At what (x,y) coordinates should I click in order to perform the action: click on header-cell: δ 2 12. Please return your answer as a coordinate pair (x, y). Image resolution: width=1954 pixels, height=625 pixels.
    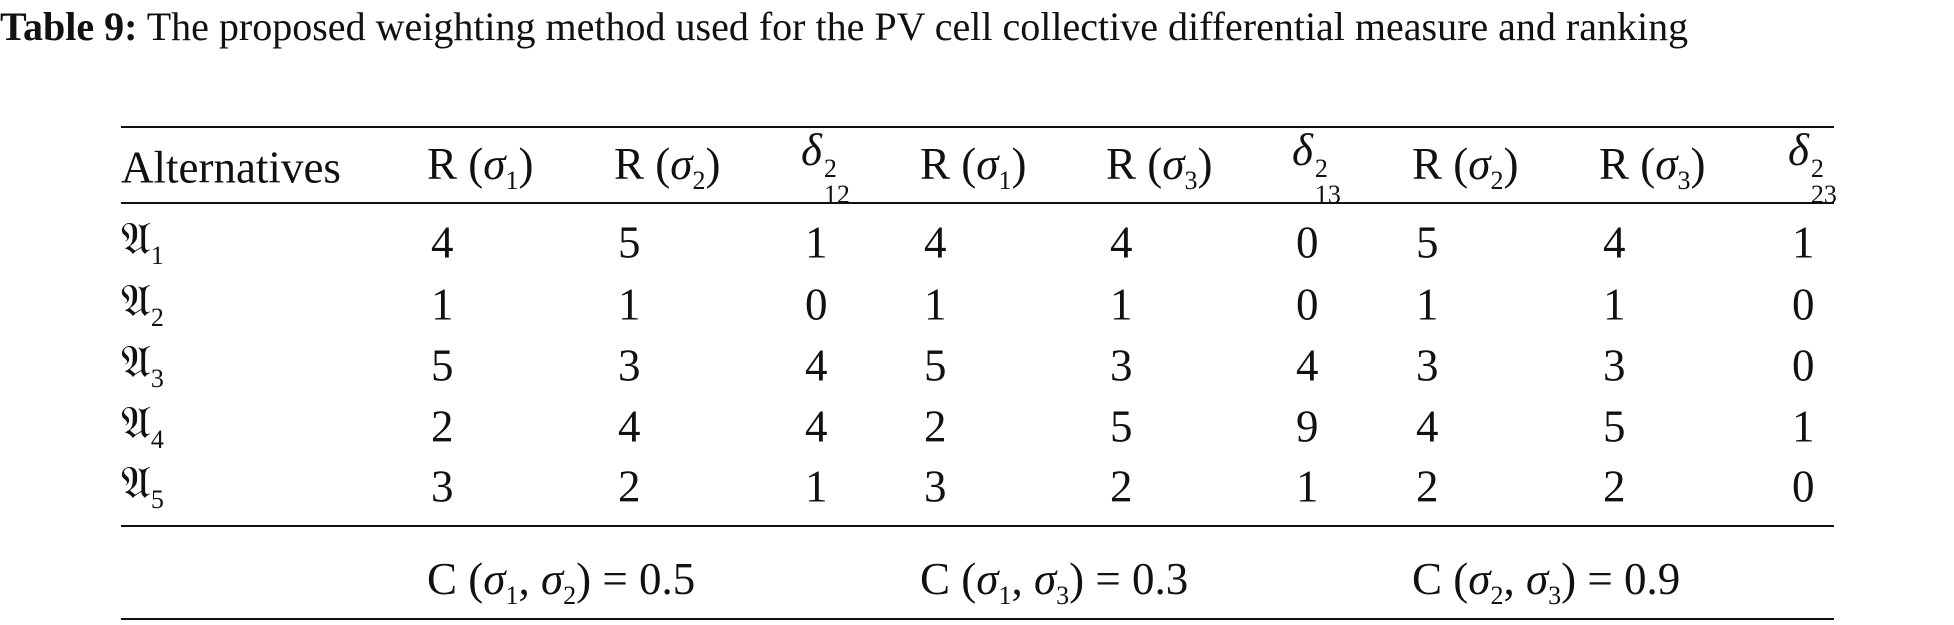
    Looking at the image, I should click on (825, 168).